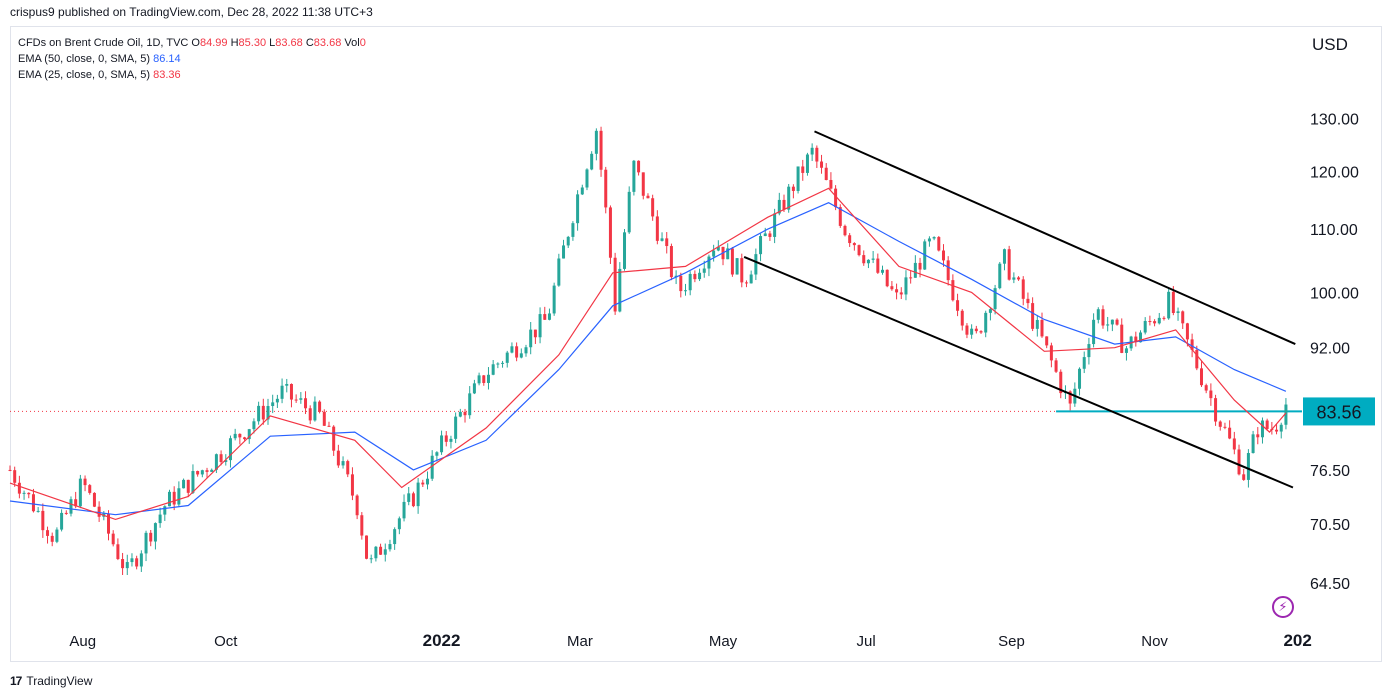  What do you see at coordinates (1283, 607) in the screenshot?
I see `lightning-icon: ⚡` at bounding box center [1283, 607].